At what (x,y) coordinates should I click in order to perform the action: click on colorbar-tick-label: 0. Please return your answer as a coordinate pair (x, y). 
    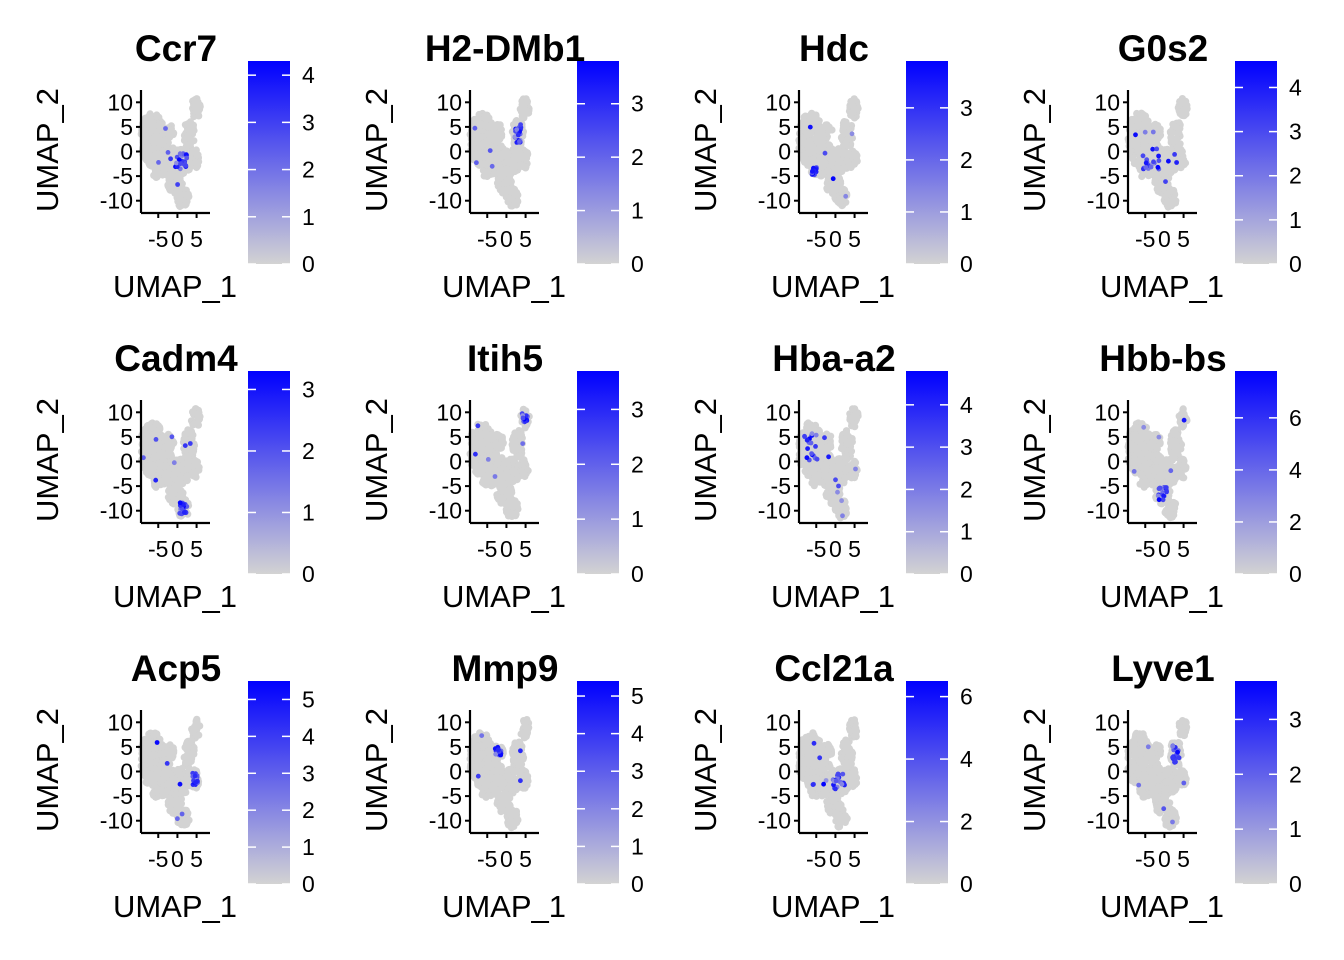
    Looking at the image, I should click on (966, 574).